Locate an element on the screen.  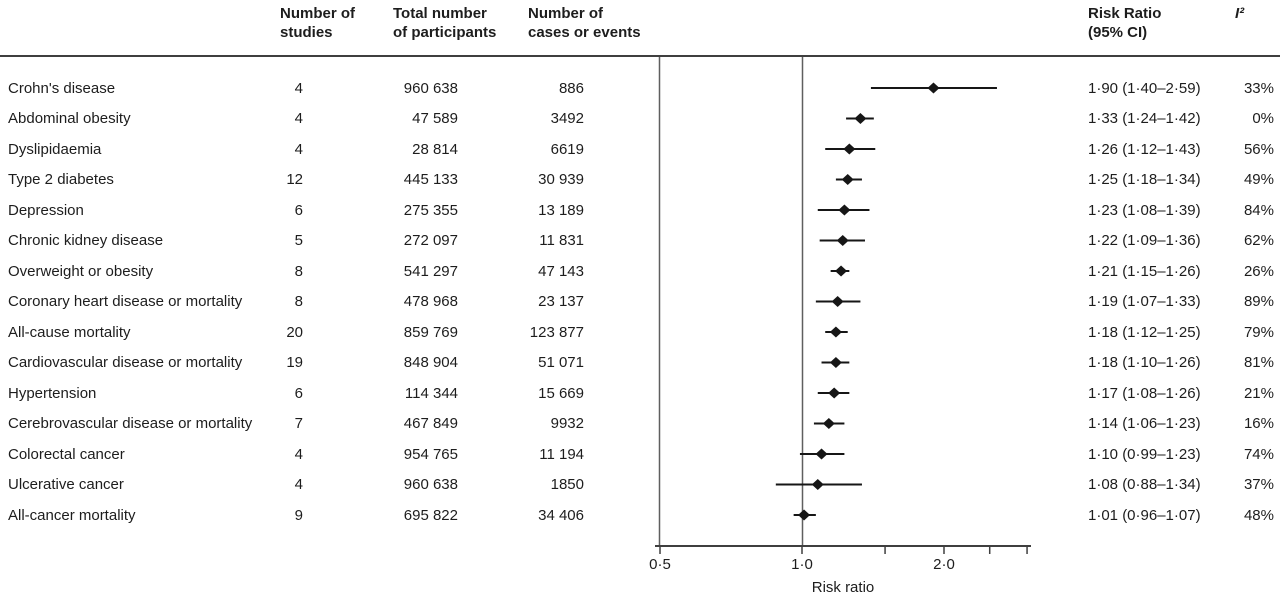
participants-count: 28 814 is located at coordinates (435, 149).